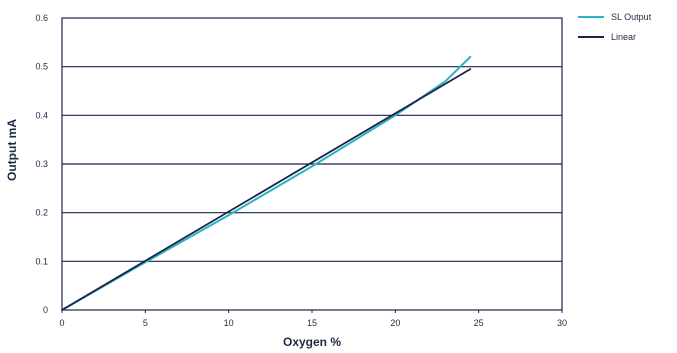 The width and height of the screenshot is (677, 353). I want to click on x-tick-label: 25, so click(479, 323).